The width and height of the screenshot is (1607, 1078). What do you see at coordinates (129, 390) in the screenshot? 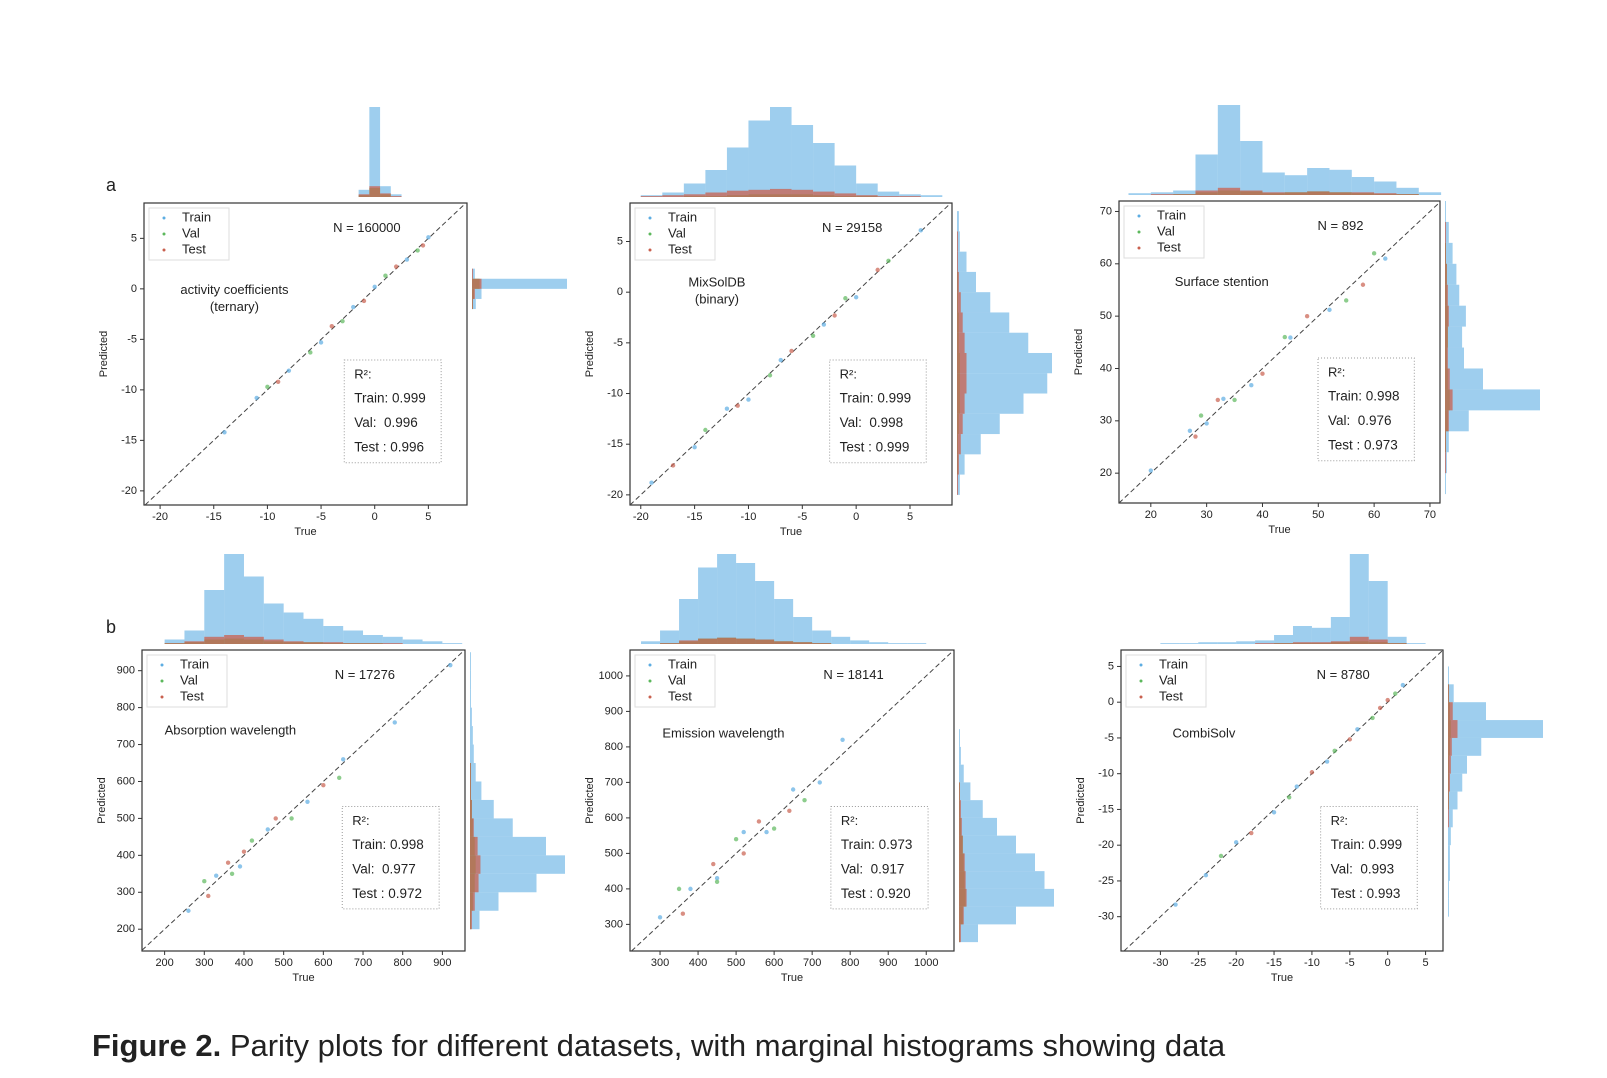
I see `y-tick-label: -10` at bounding box center [129, 390].